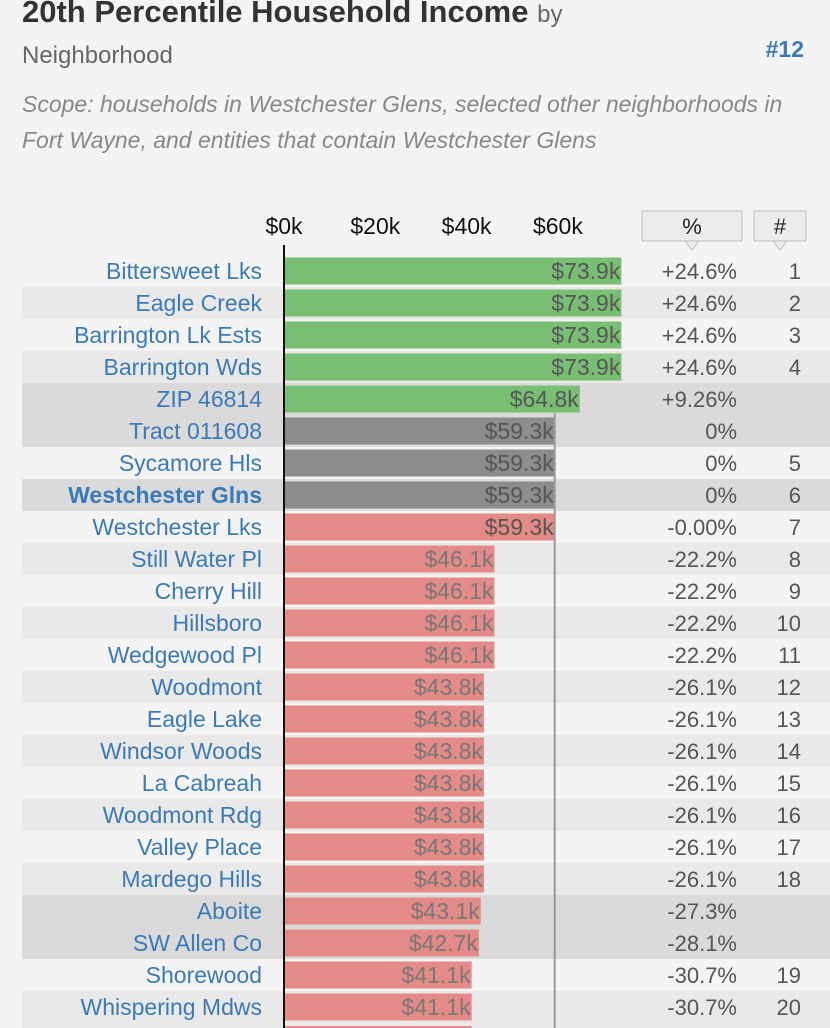 This screenshot has height=1028, width=830. What do you see at coordinates (204, 719) in the screenshot?
I see `neighborhood-link: Eagle Lake` at bounding box center [204, 719].